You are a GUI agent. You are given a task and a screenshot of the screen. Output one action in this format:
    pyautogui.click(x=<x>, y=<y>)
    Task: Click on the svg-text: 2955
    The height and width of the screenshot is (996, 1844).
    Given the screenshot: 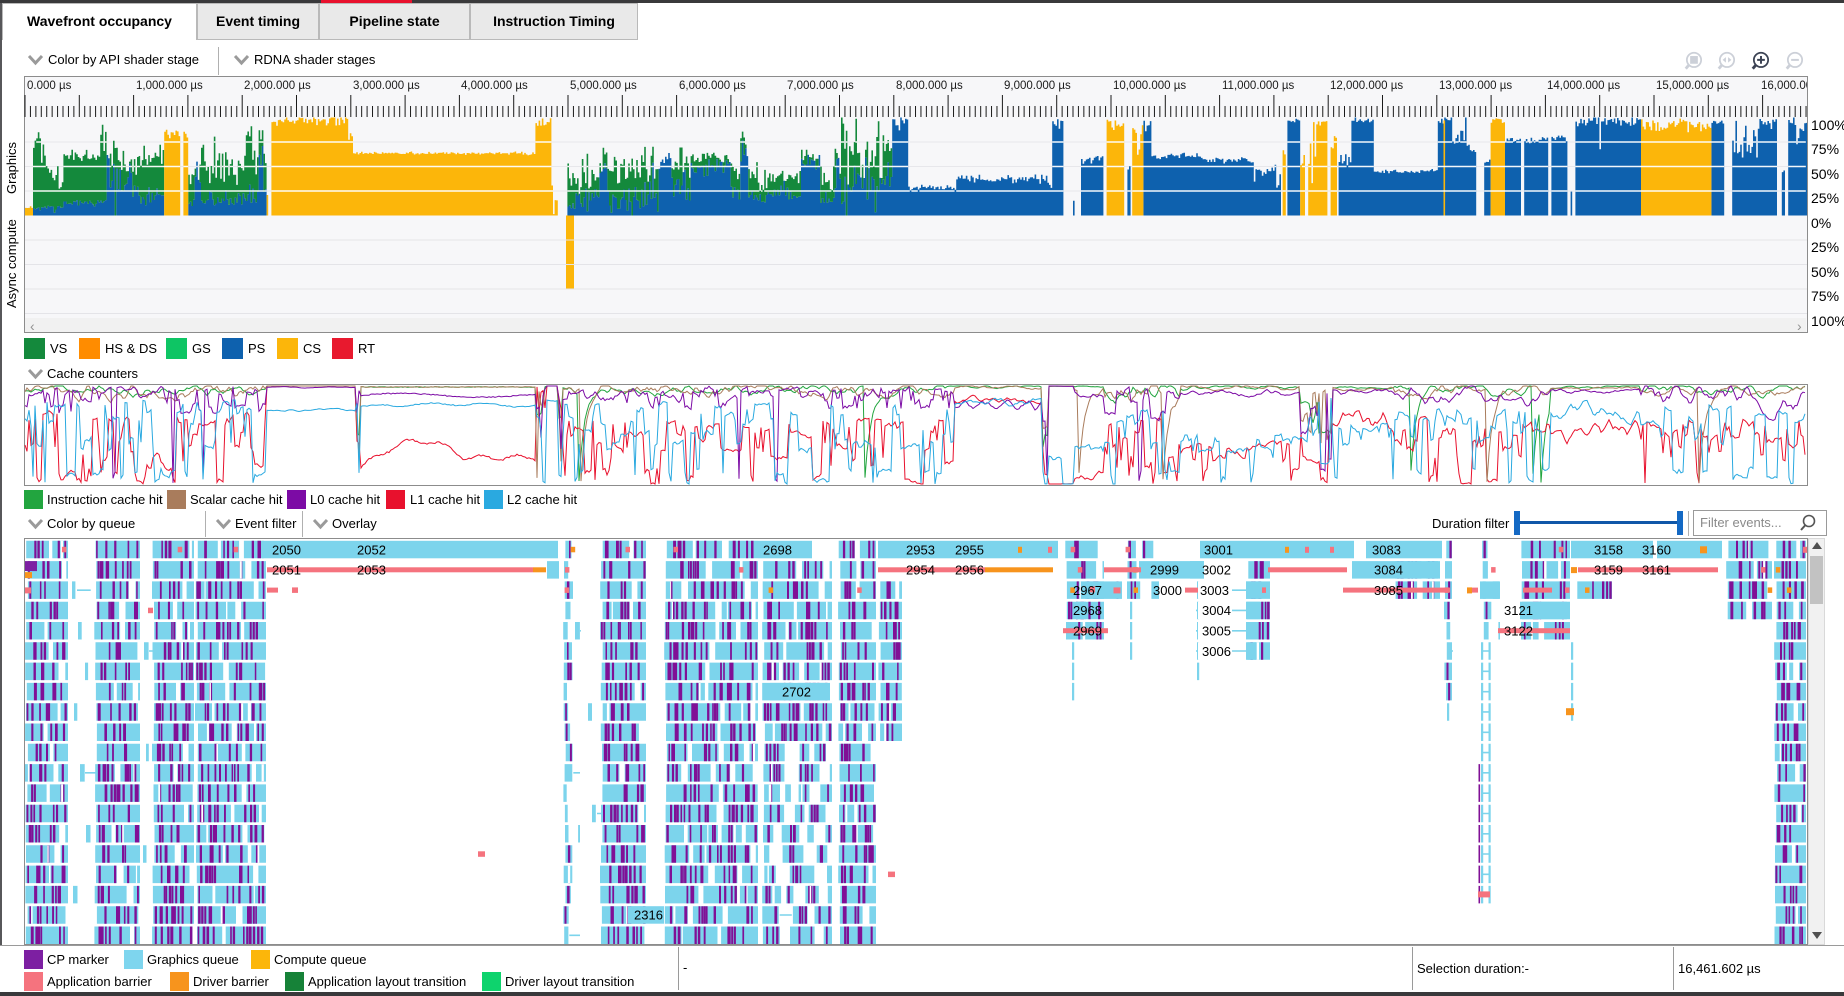 What is the action you would take?
    pyautogui.click(x=969, y=549)
    